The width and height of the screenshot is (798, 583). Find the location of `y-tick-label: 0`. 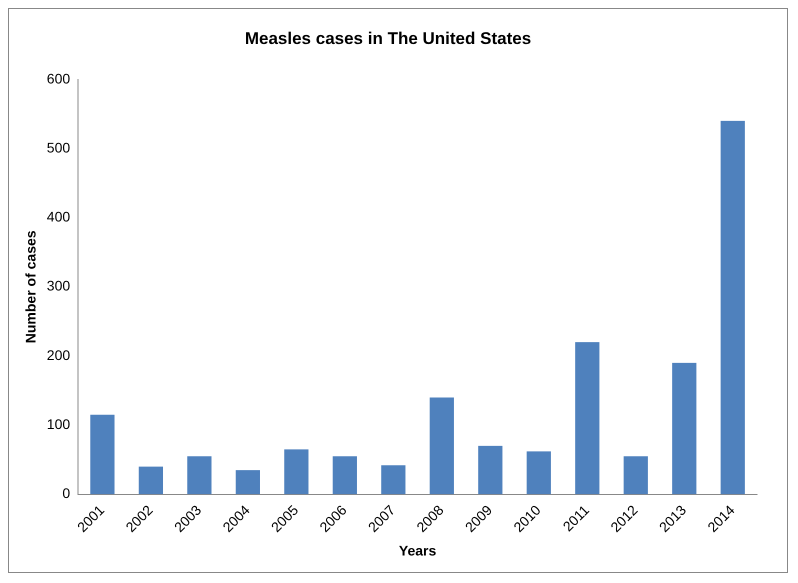

y-tick-label: 0 is located at coordinates (66, 493).